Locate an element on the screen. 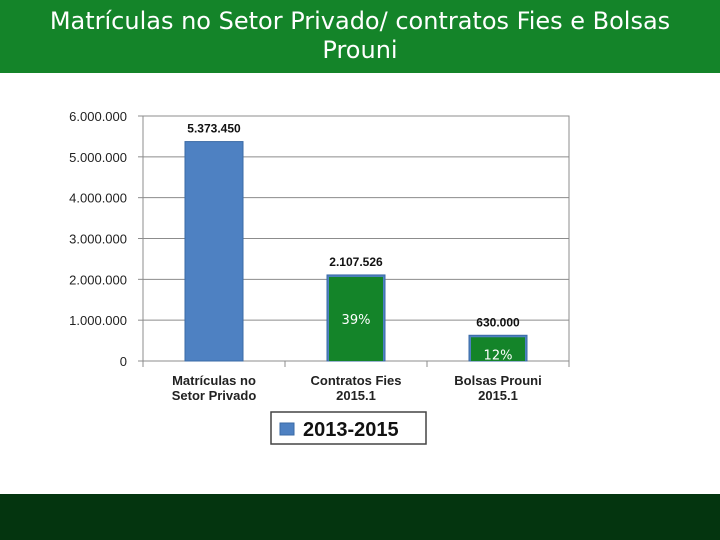 This screenshot has width=720, height=540. data-label: 2.107.526 is located at coordinates (356, 262).